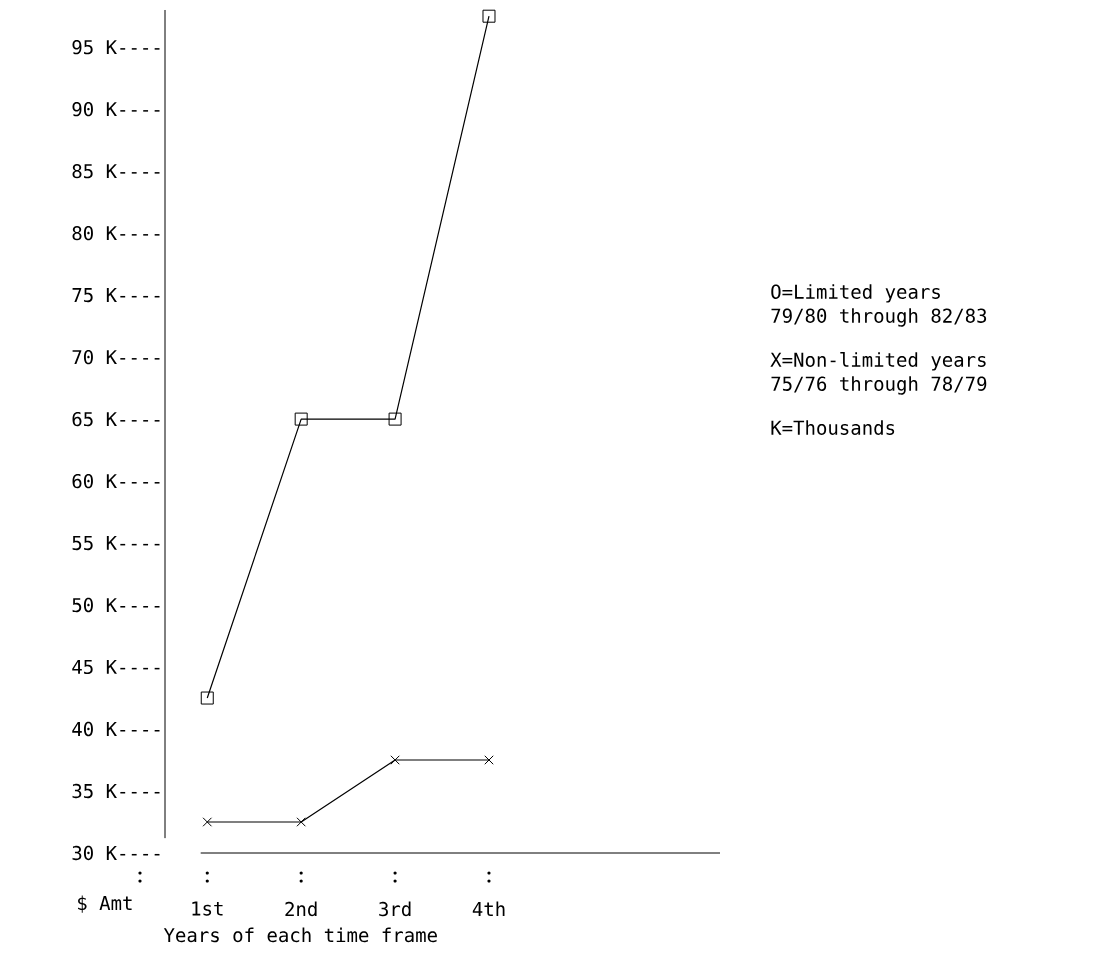 The image size is (1115, 956). What do you see at coordinates (116, 481) in the screenshot?
I see `y-tick-label: 60 K----` at bounding box center [116, 481].